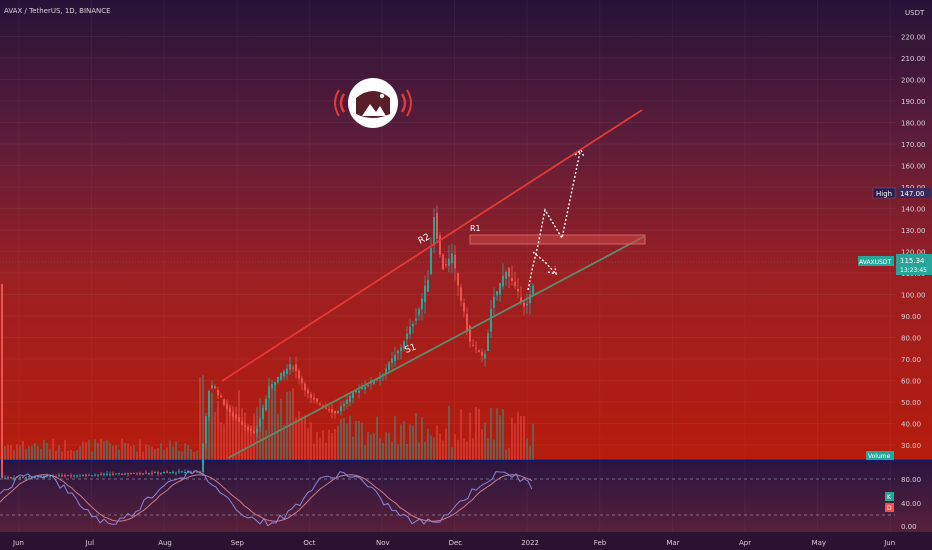 The image size is (932, 550). I want to click on time-tick-label: Jun, so click(18, 543).